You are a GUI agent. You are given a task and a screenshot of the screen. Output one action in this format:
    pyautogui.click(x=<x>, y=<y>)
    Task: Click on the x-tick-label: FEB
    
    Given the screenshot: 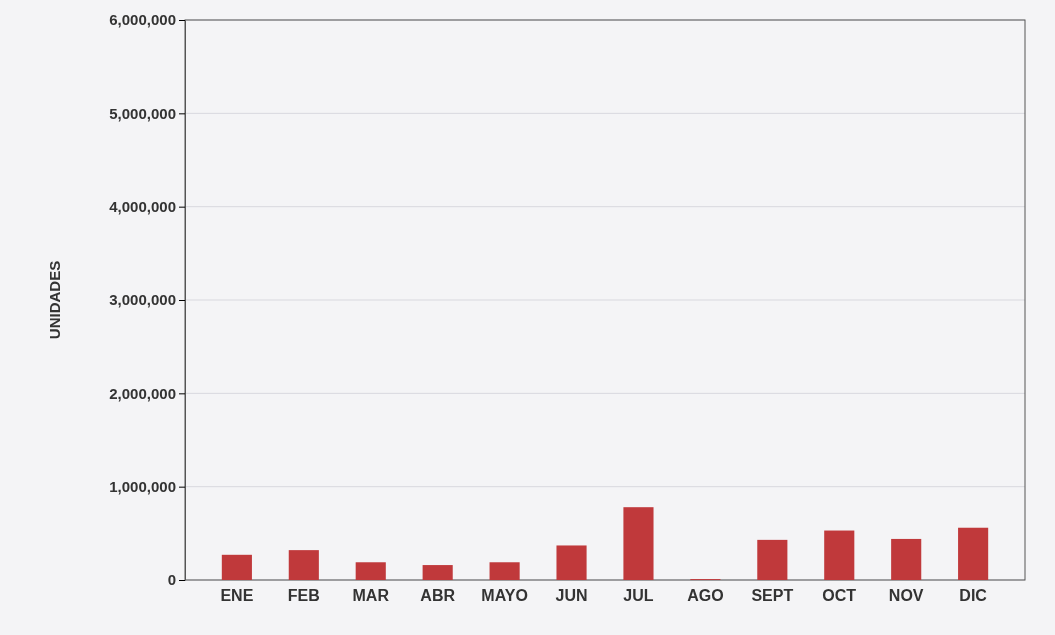 What is the action you would take?
    pyautogui.click(x=303, y=596)
    